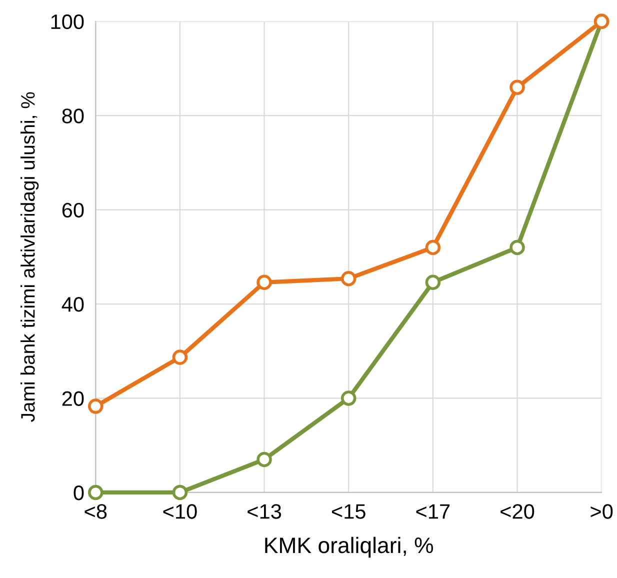 The height and width of the screenshot is (578, 617). What do you see at coordinates (349, 511) in the screenshot?
I see `x-tick-label: <15` at bounding box center [349, 511].